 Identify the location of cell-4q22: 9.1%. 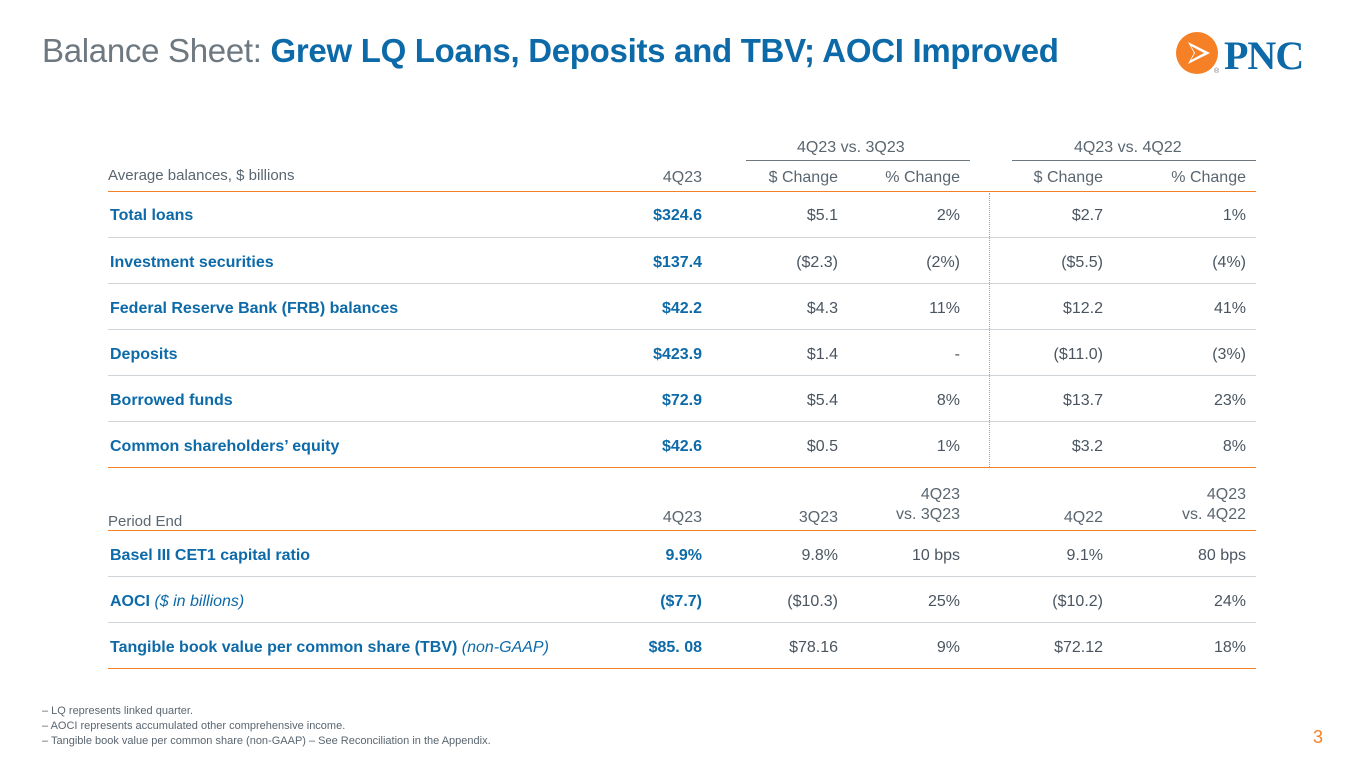
(1084, 555).